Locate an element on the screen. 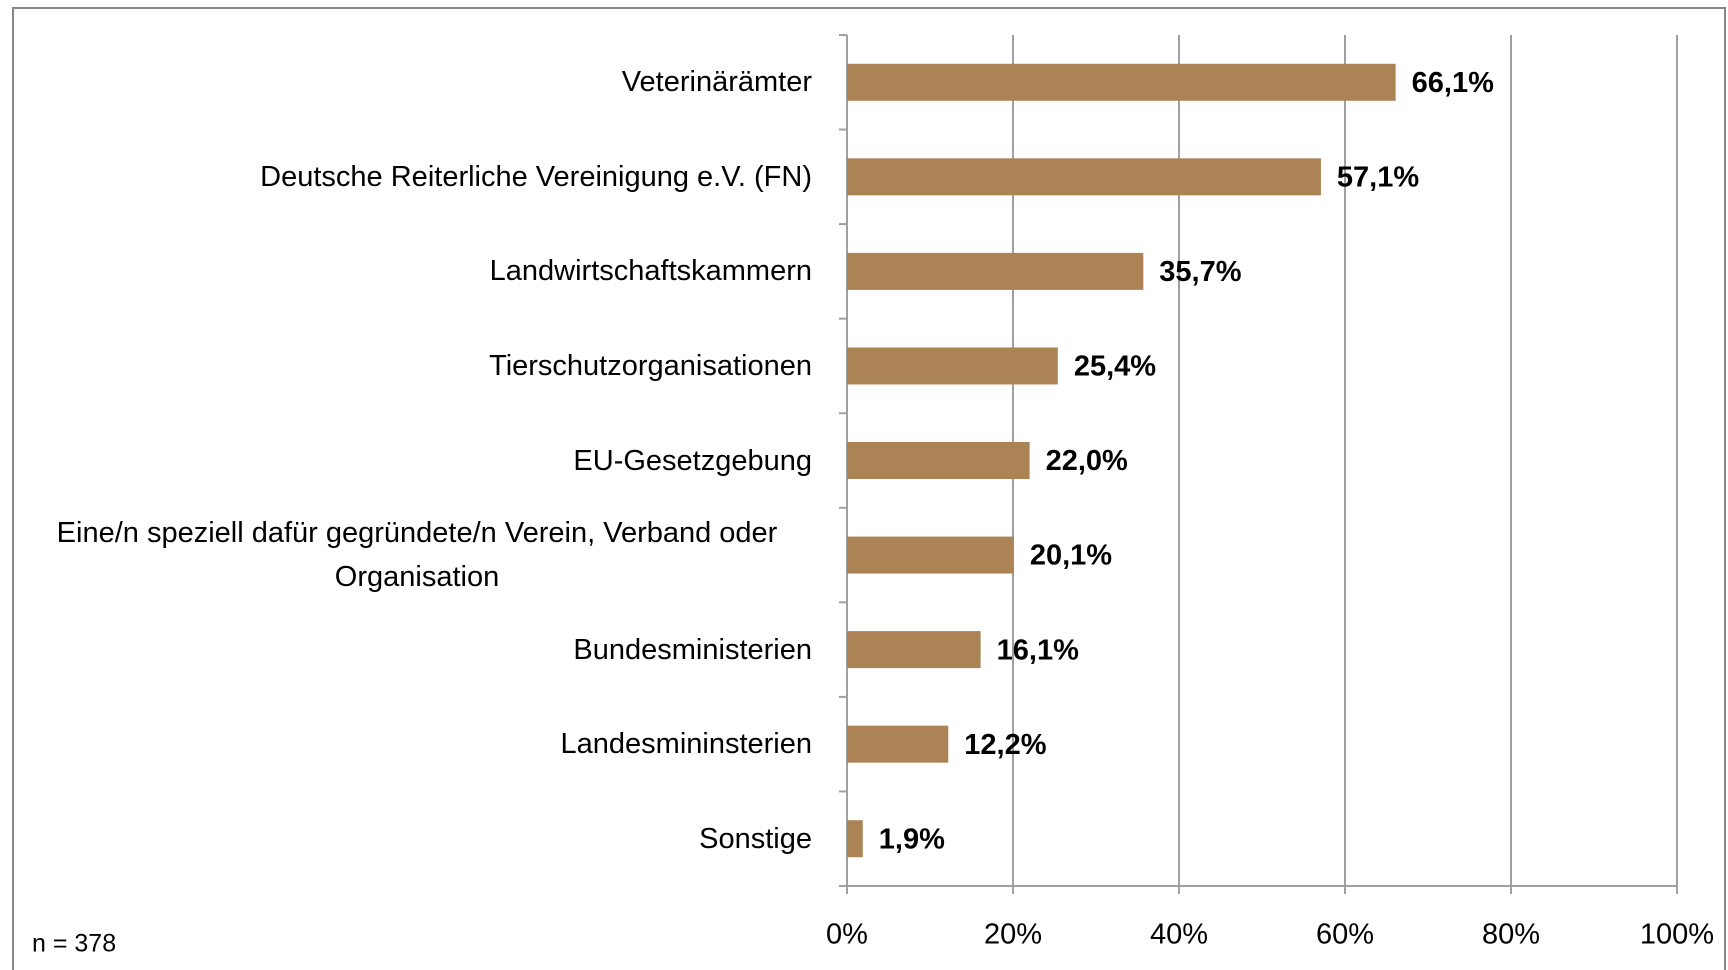  category-label: EU-Gesetzgebung is located at coordinates (692, 460).